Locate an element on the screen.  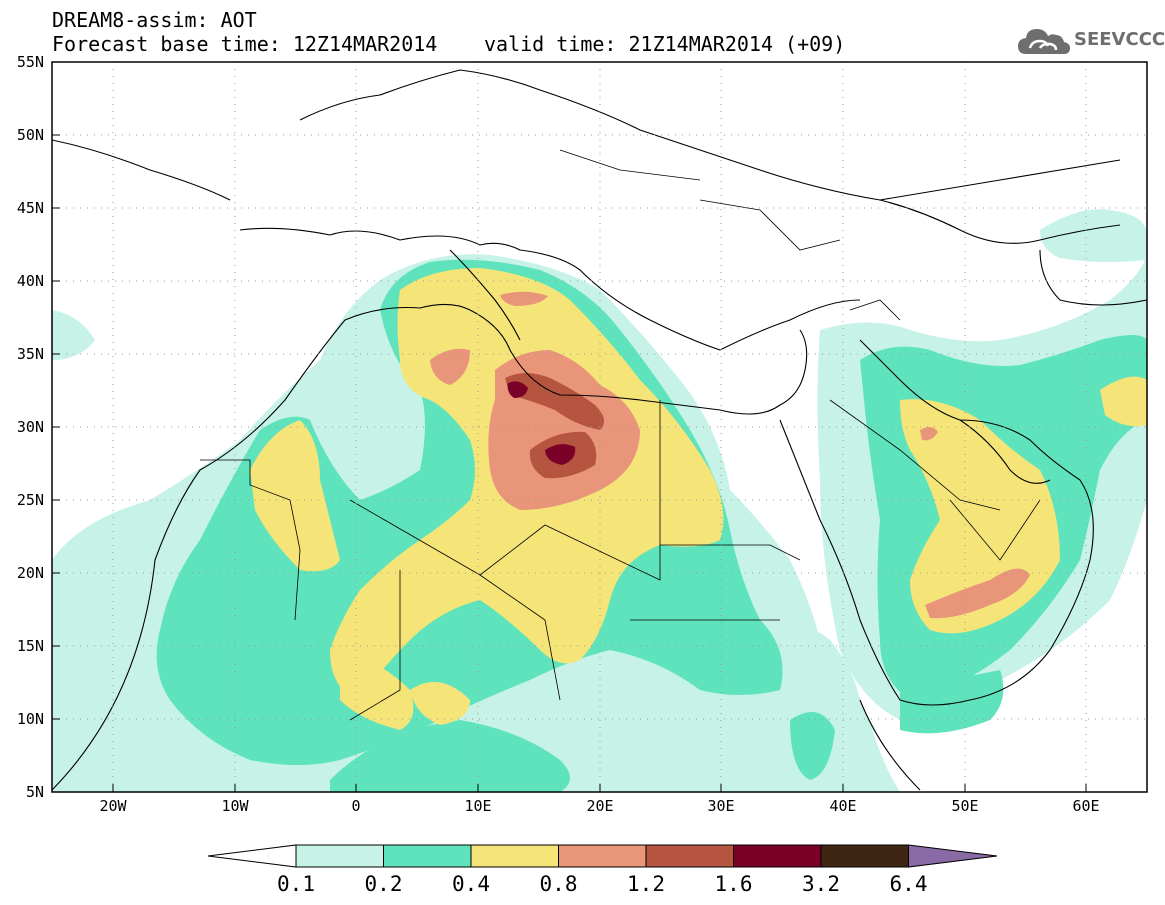
lat-label: 10N is located at coordinates (30, 719).